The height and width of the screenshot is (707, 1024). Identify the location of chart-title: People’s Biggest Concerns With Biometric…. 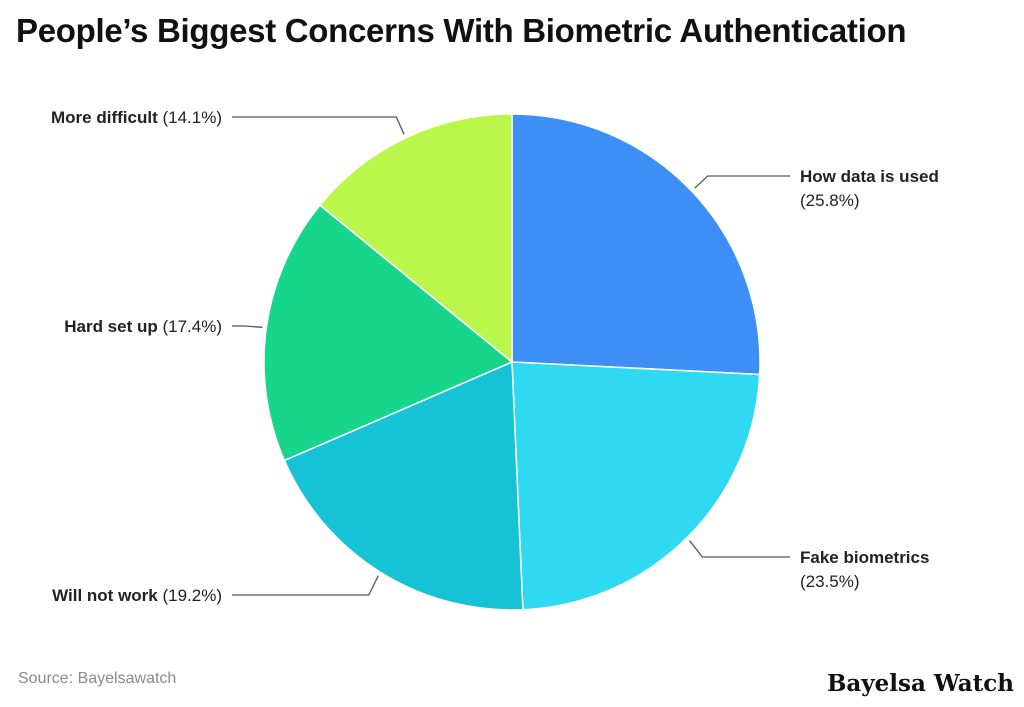
(461, 30).